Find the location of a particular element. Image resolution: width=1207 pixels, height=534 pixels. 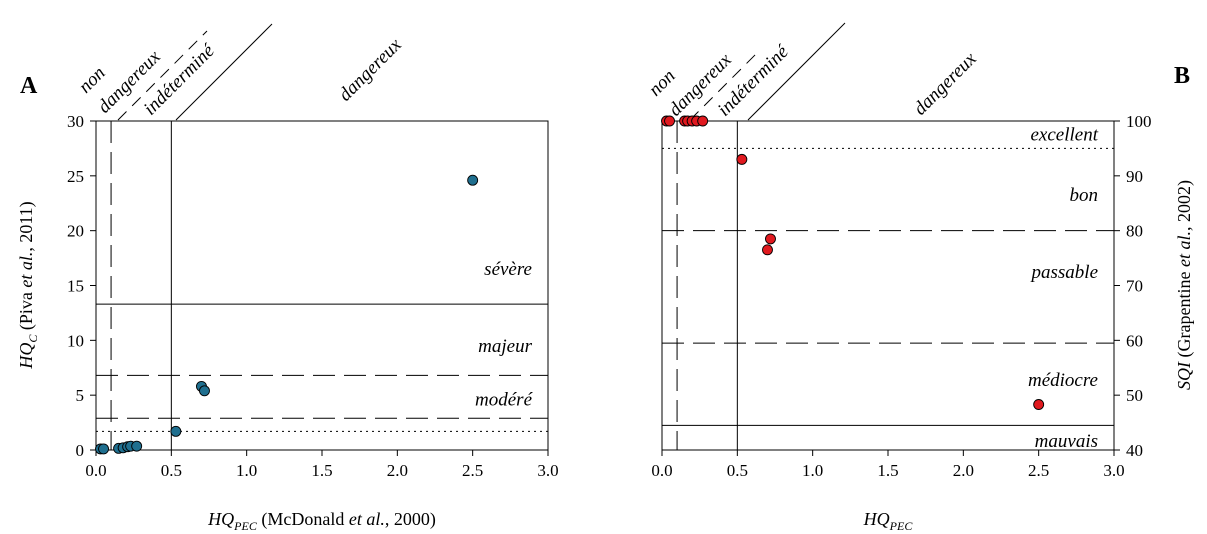

panel-a-xlabel-sub: PEC is located at coordinates (245, 526).